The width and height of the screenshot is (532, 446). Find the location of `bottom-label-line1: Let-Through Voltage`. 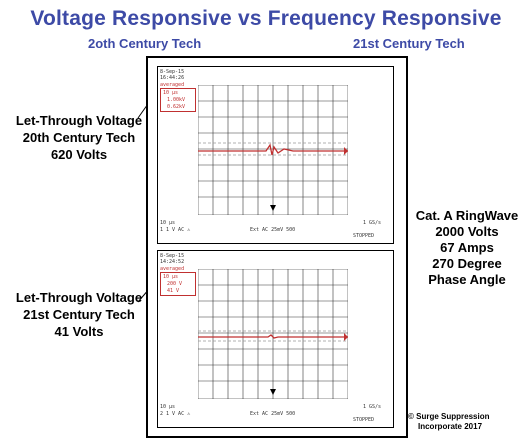

bottom-label-line1: Let-Through Voltage is located at coordinates (79, 297).